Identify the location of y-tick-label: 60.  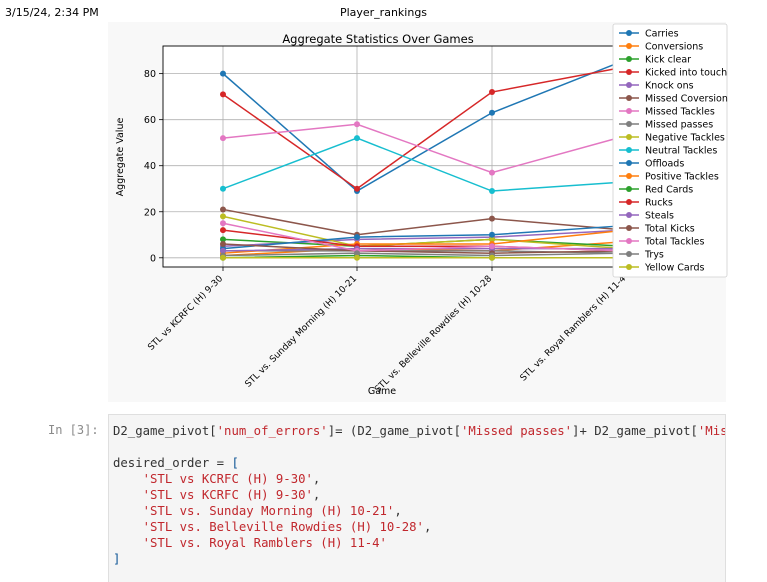
(150, 120).